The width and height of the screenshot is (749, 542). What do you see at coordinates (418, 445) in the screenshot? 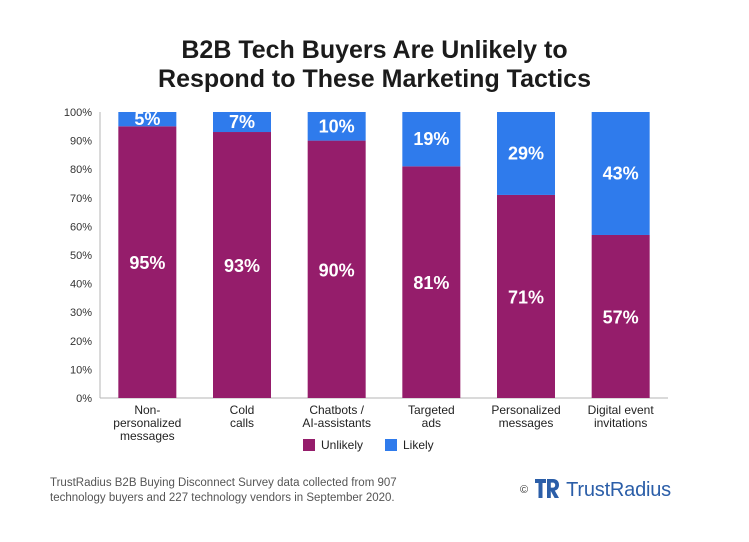
I see `legend-label-likely: Likely` at bounding box center [418, 445].